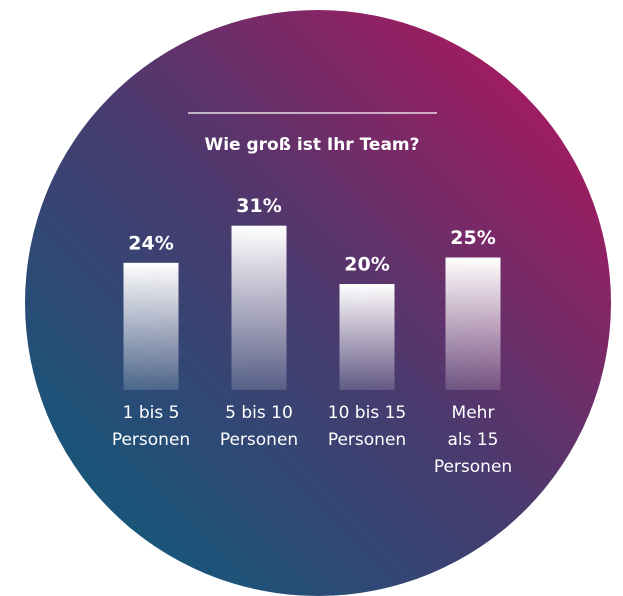 This screenshot has height=596, width=623. I want to click on category-label: Mehr, so click(473, 413).